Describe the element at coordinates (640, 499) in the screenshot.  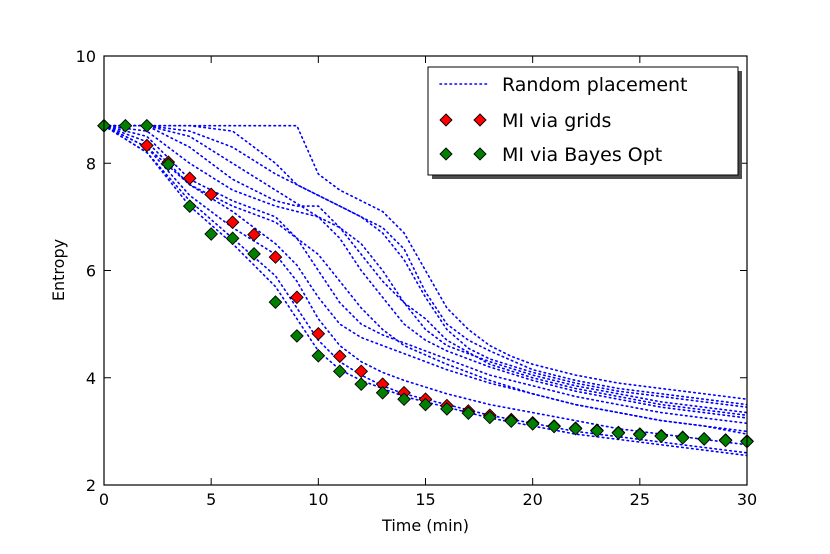
I see `x-tick-label: 25` at that location.